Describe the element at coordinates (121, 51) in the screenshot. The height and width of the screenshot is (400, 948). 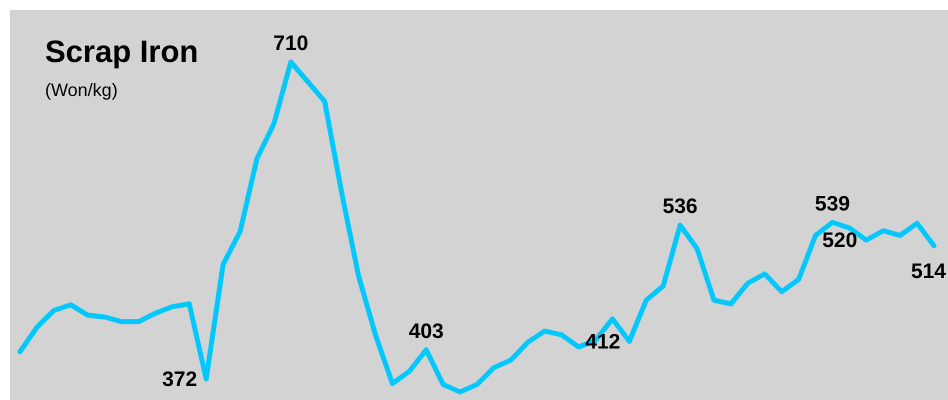
I see `chart-title: Scrap Iron` at that location.